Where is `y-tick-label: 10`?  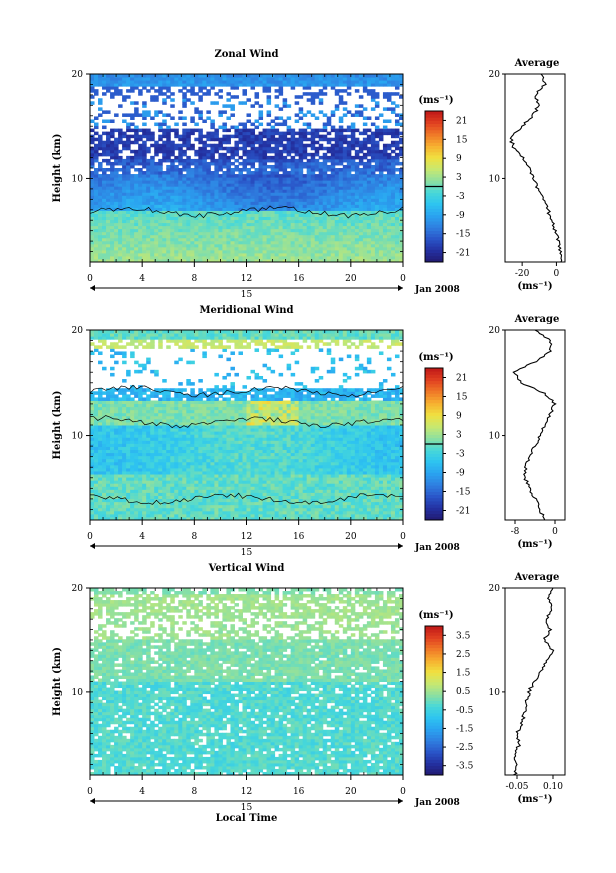
y-tick-label: 10 is located at coordinates (78, 179).